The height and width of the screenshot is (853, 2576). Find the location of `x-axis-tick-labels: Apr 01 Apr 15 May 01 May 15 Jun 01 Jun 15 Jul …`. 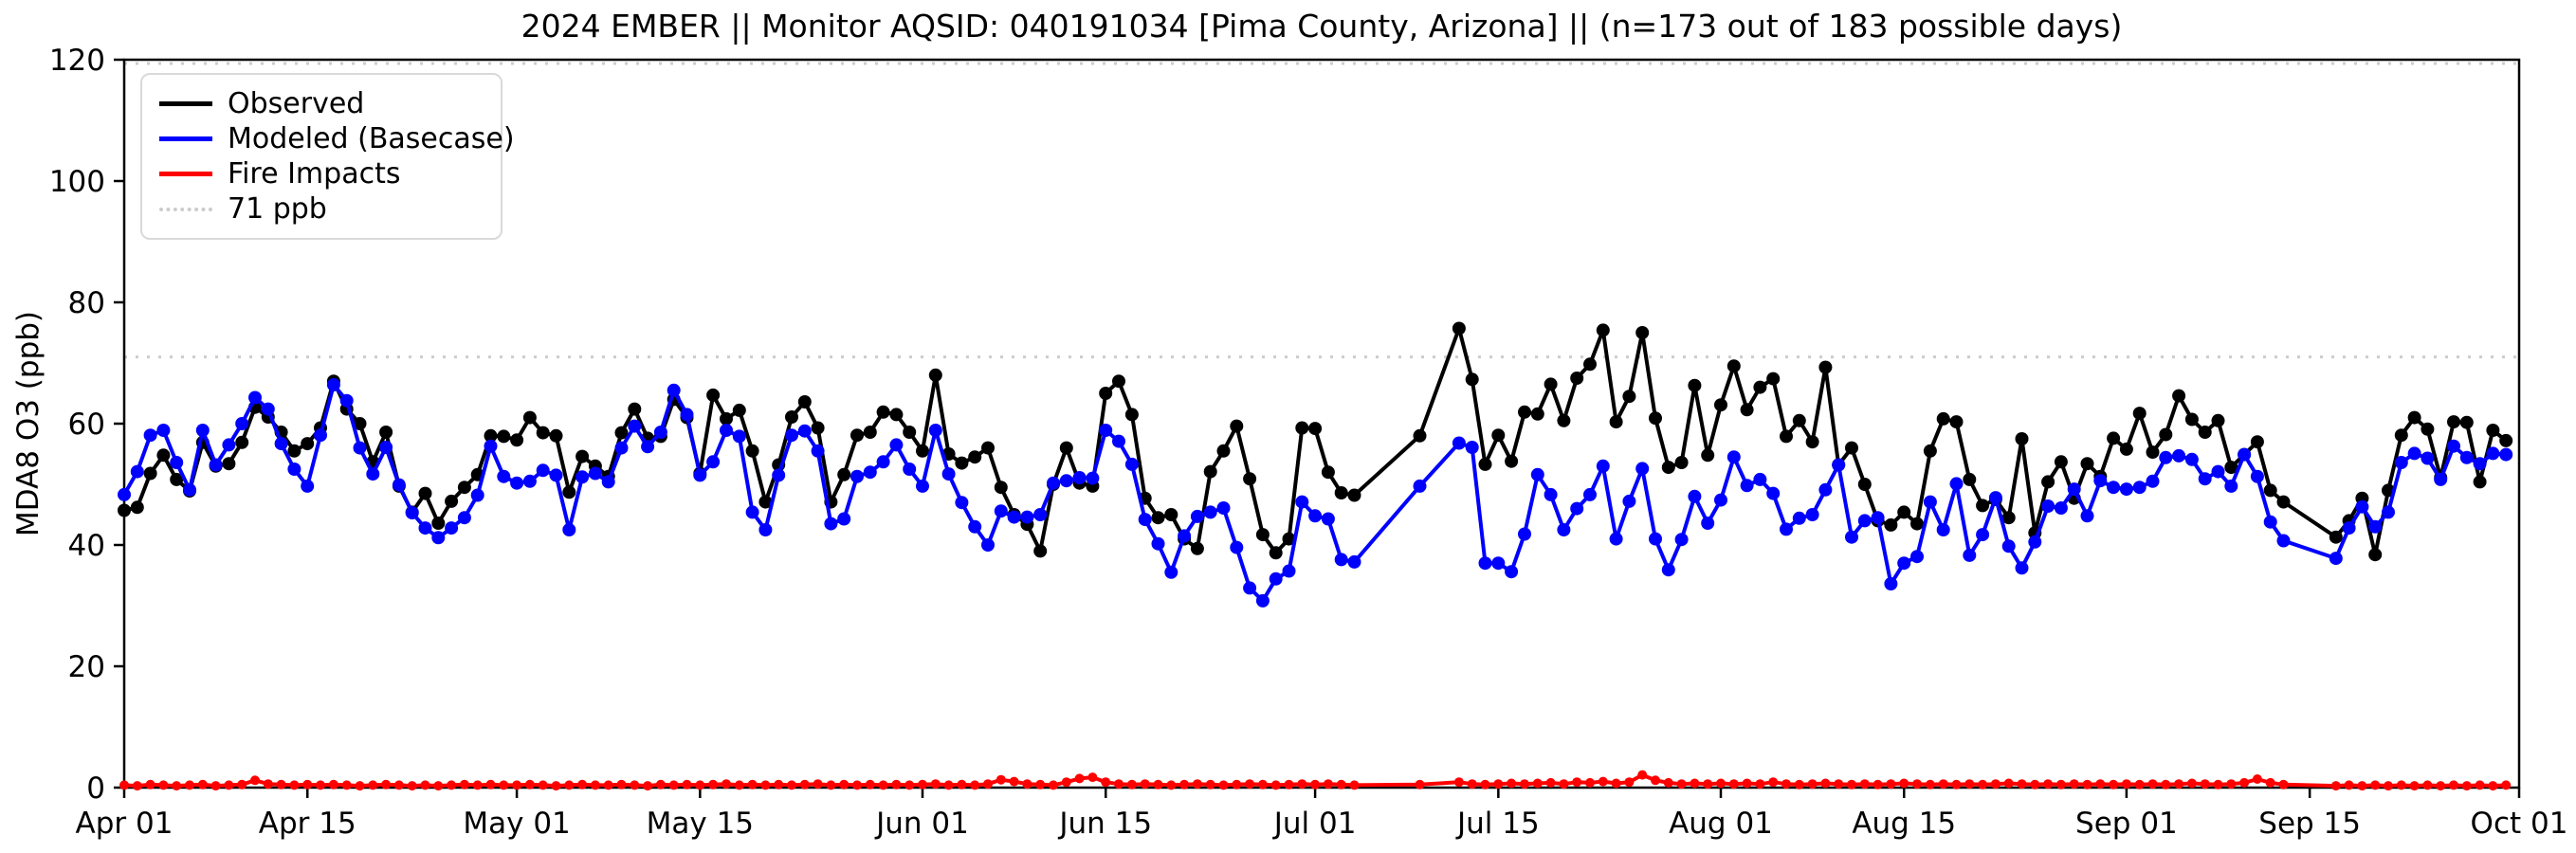

x-axis-tick-labels: Apr 01 Apr 15 May 01 May 15 Jun 01 Jun 15 Jul … is located at coordinates (1321, 814).